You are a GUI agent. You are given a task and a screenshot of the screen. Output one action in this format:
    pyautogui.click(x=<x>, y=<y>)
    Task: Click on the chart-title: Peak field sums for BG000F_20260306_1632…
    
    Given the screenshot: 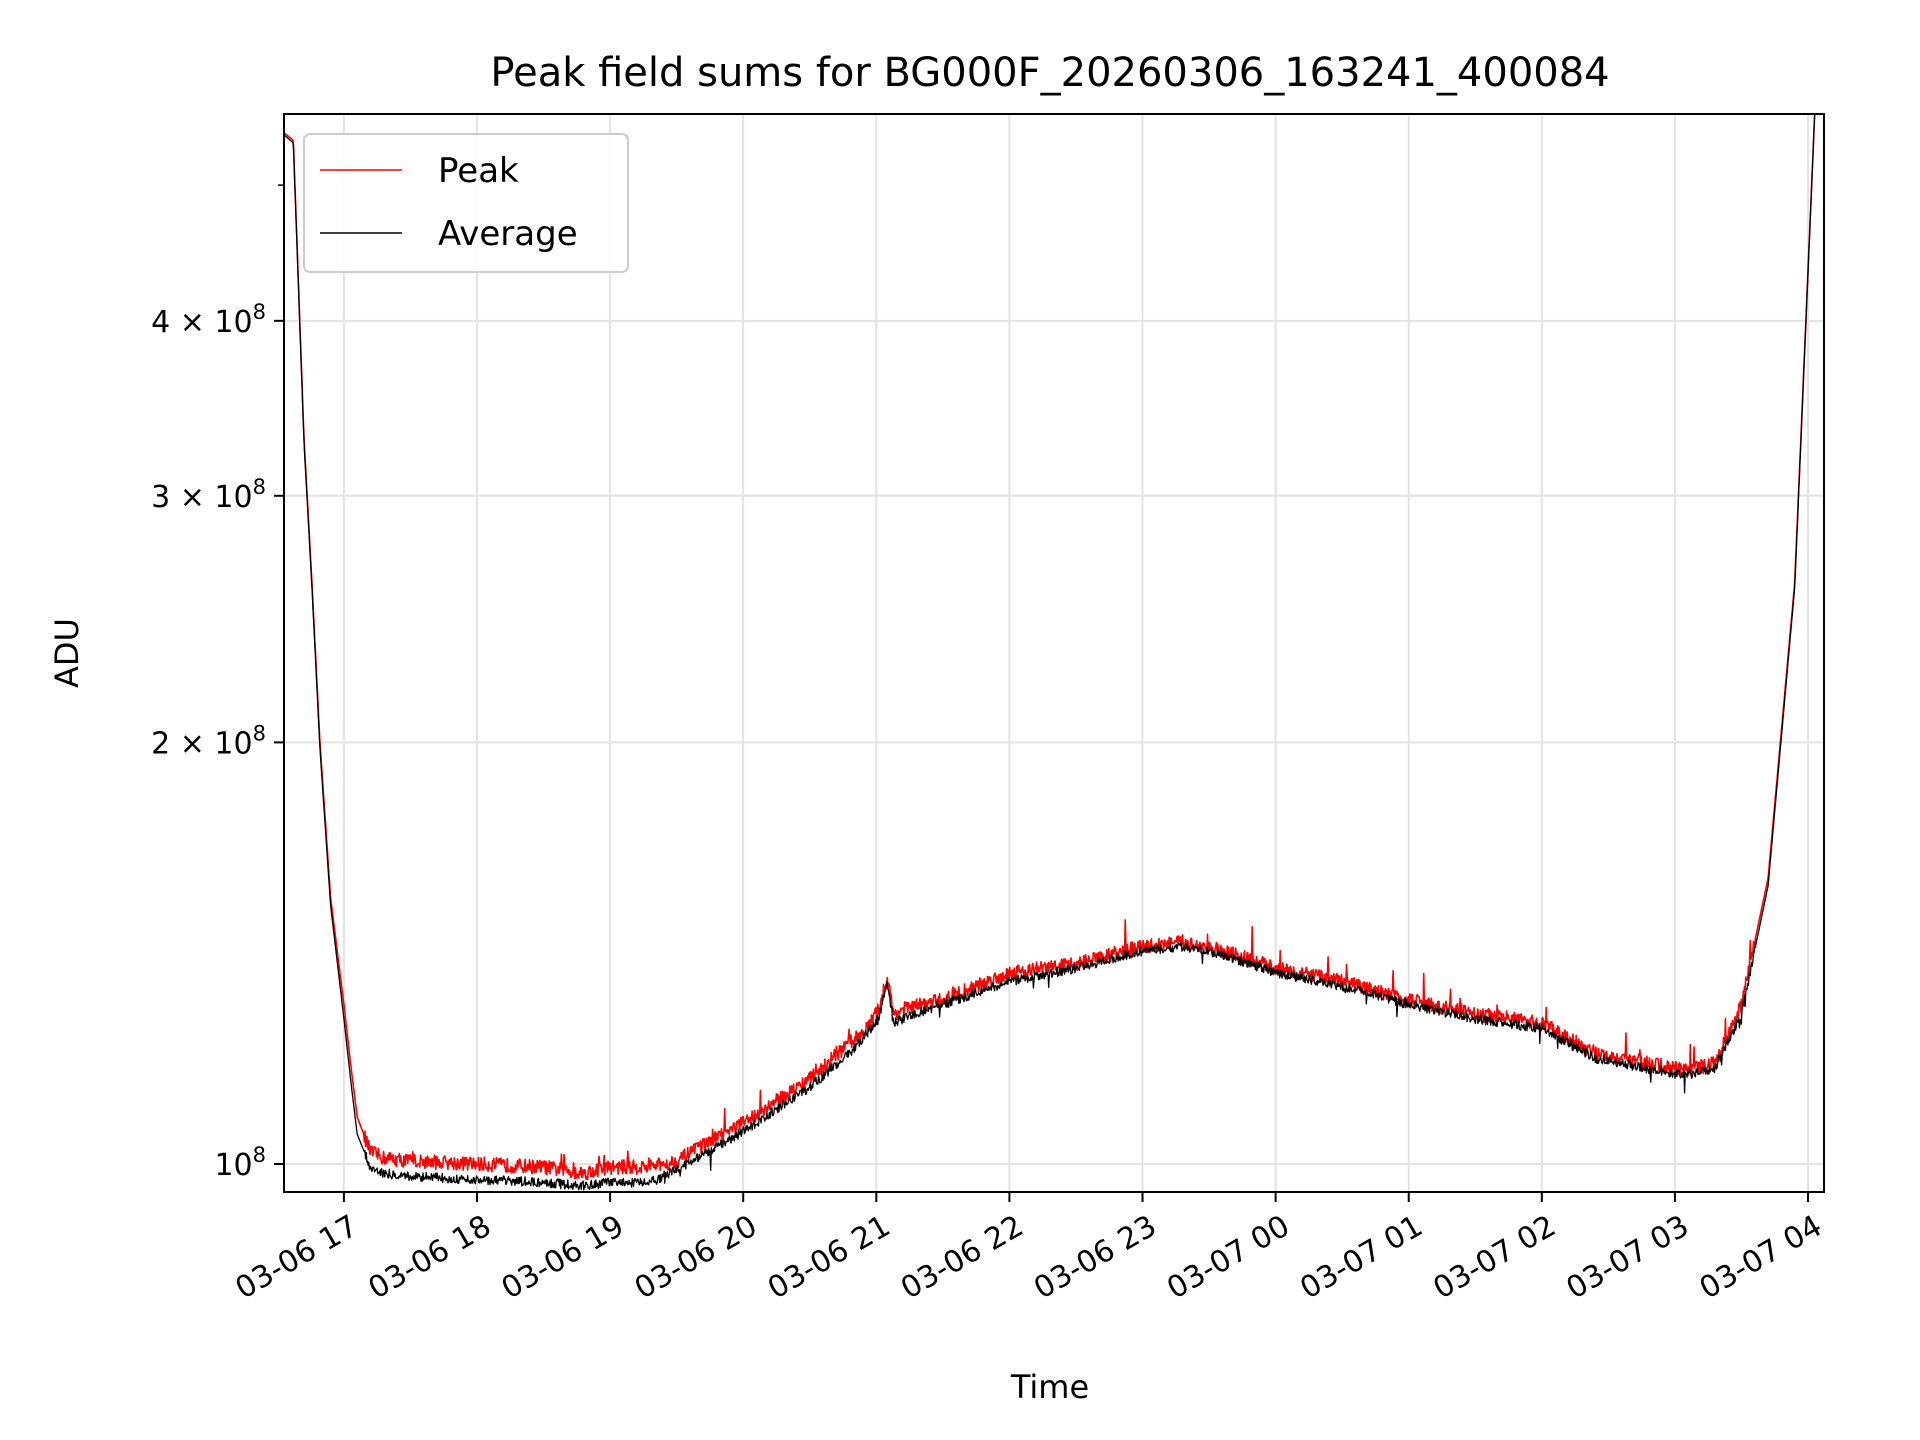 What is the action you would take?
    pyautogui.click(x=1049, y=73)
    